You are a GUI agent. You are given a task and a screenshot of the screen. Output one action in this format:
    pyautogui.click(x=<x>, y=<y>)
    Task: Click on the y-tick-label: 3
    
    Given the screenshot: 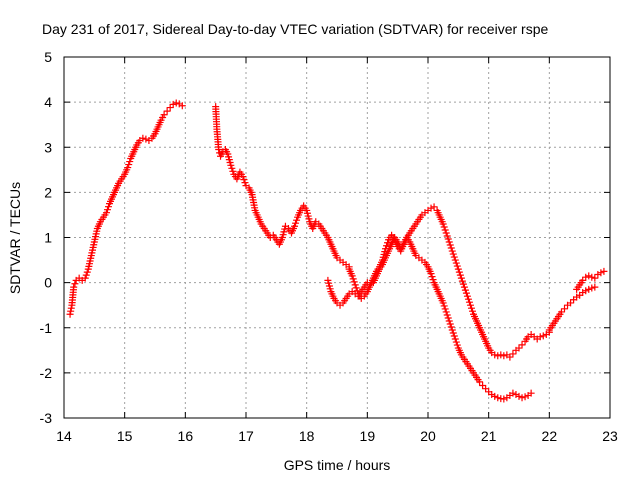 What is the action you would take?
    pyautogui.click(x=48, y=147)
    